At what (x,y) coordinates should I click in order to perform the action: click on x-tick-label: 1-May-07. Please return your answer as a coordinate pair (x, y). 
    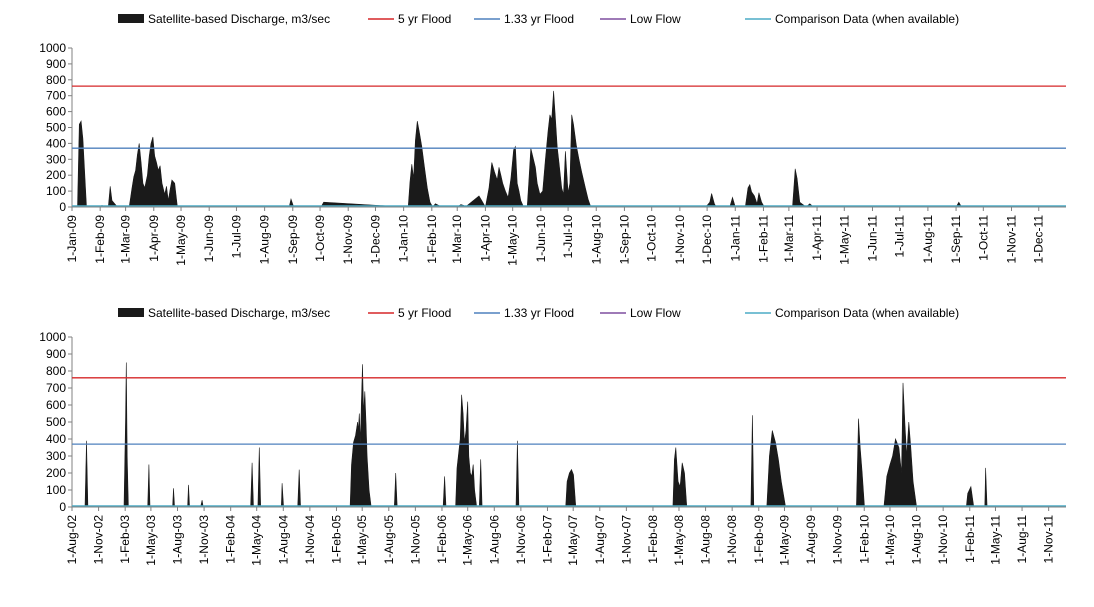
    Looking at the image, I should click on (573, 540).